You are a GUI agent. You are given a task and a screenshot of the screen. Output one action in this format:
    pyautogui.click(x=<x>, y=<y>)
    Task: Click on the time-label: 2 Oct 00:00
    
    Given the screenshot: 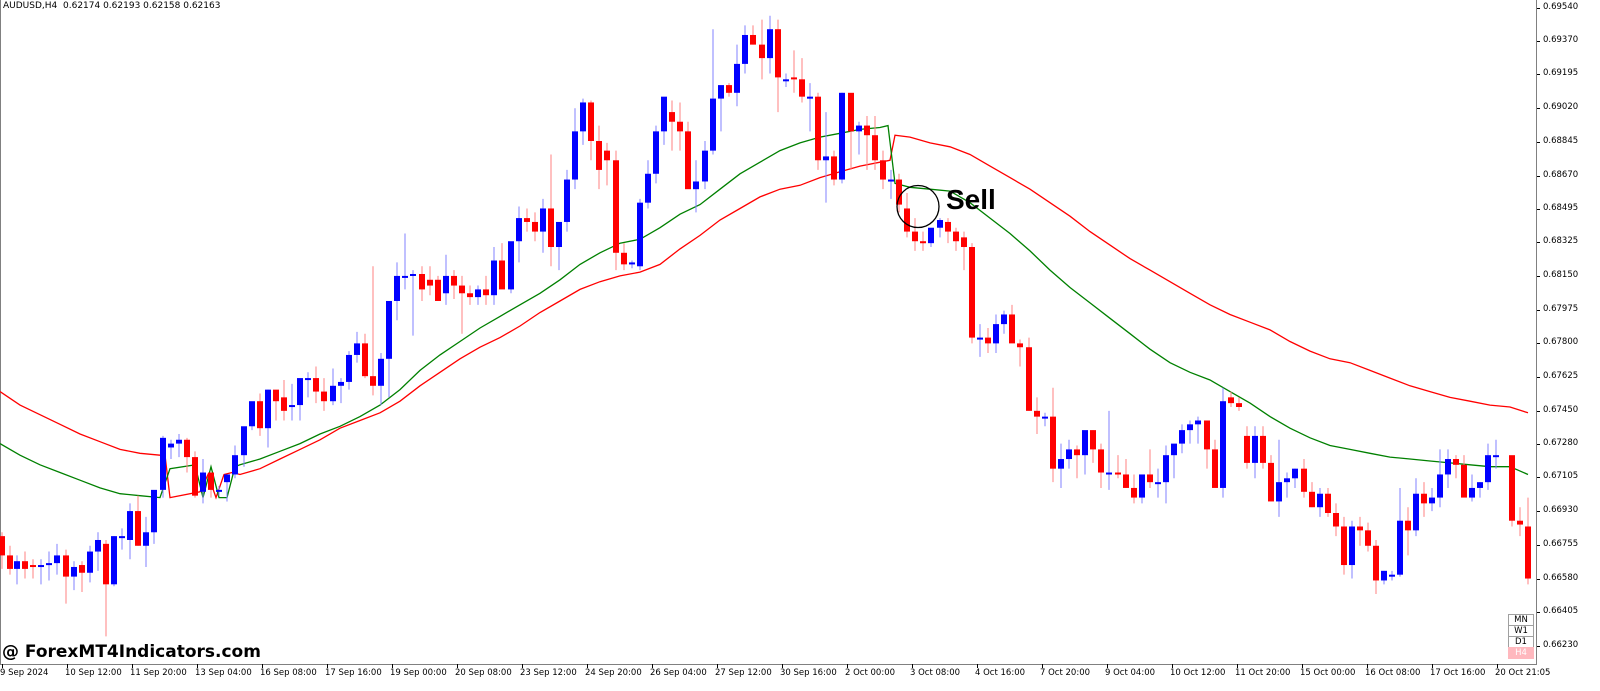 What is the action you would take?
    pyautogui.click(x=870, y=673)
    